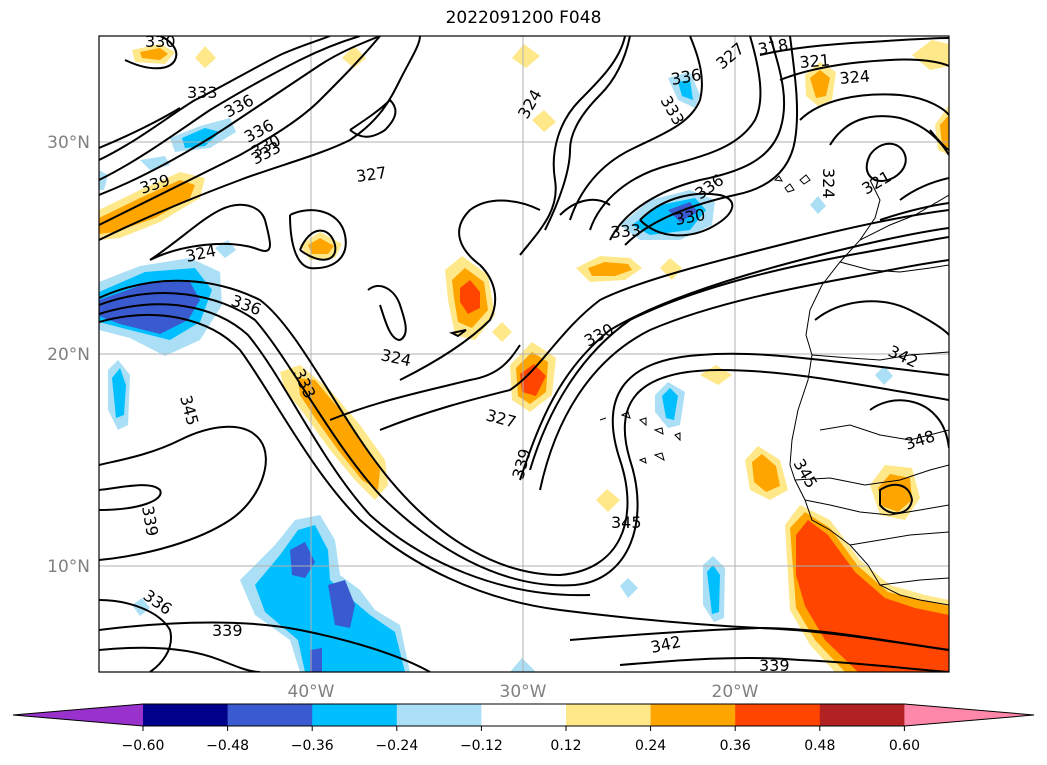 Image resolution: width=1047 pixels, height=765 pixels. I want to click on neg-field-west-20N-dark, so click(149, 308).